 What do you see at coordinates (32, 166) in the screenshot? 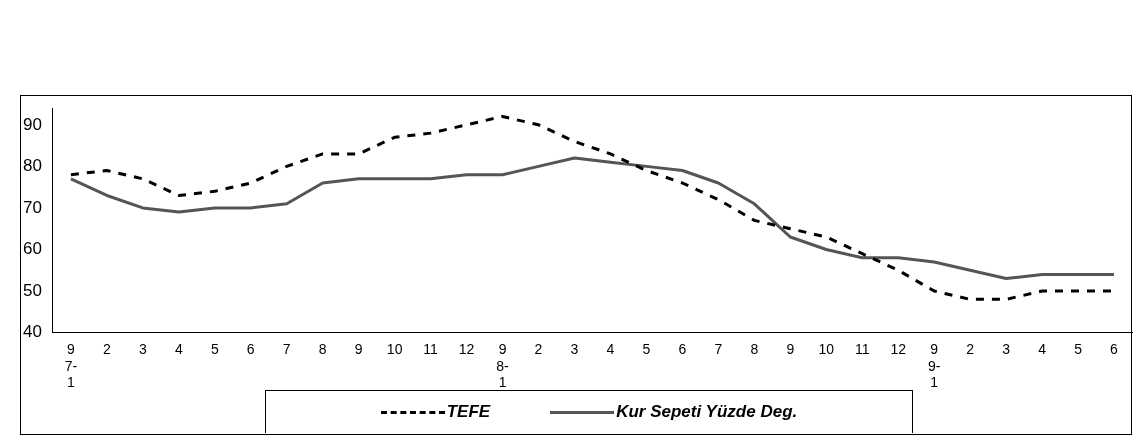
I see `y-tick-label: 80` at bounding box center [32, 166].